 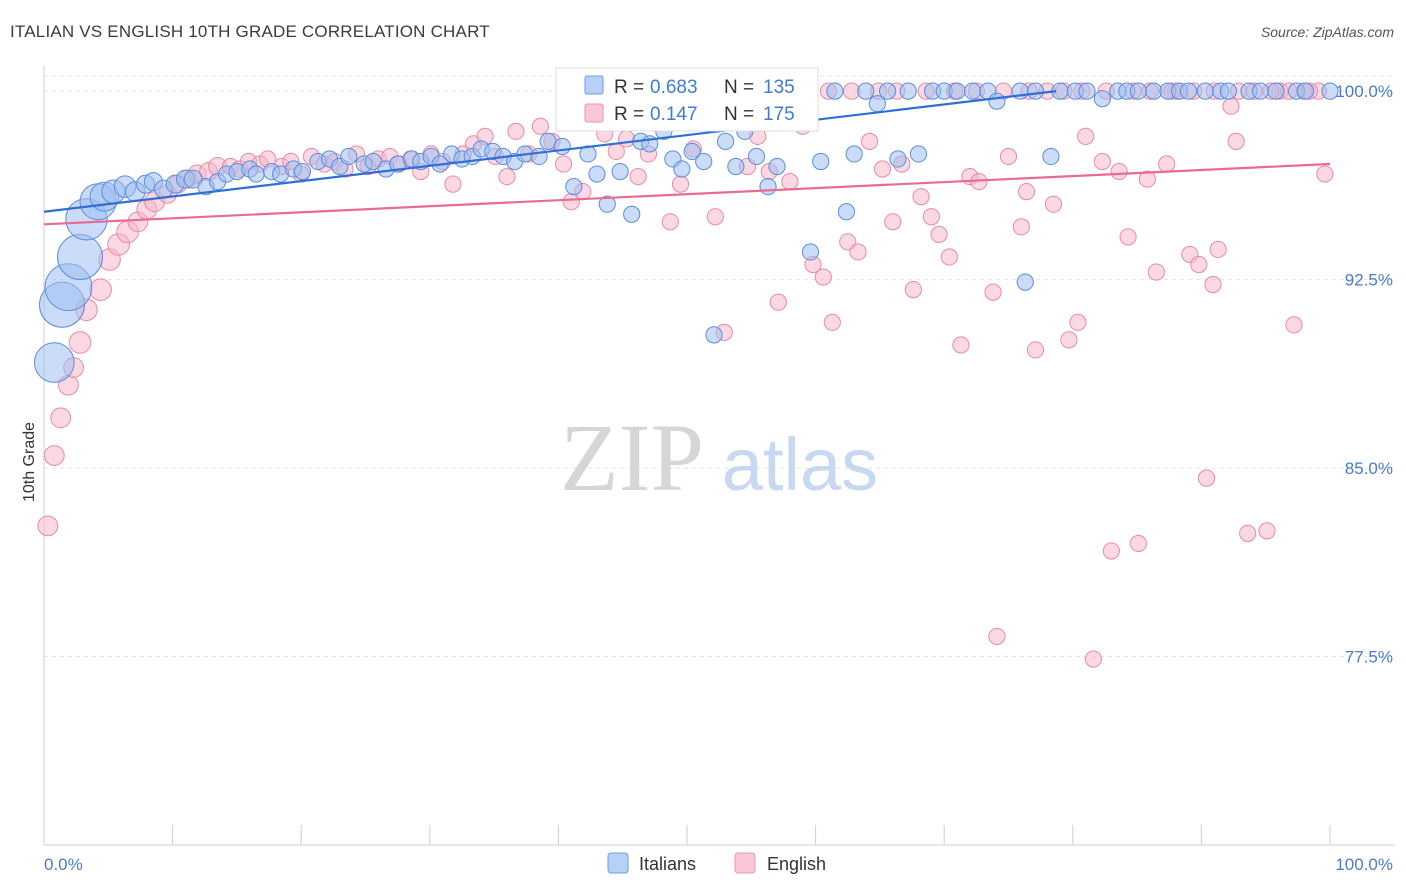 I want to click on x-tick-label-0: 0.0%, so click(x=63, y=864).